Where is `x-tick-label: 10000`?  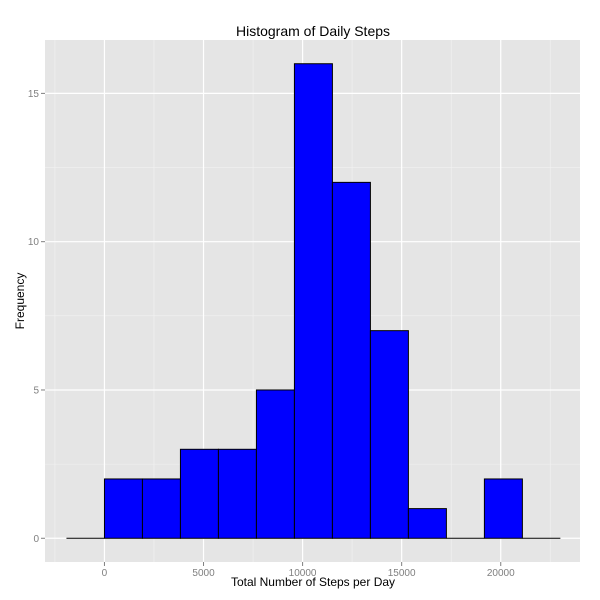
x-tick-label: 10000 is located at coordinates (303, 573).